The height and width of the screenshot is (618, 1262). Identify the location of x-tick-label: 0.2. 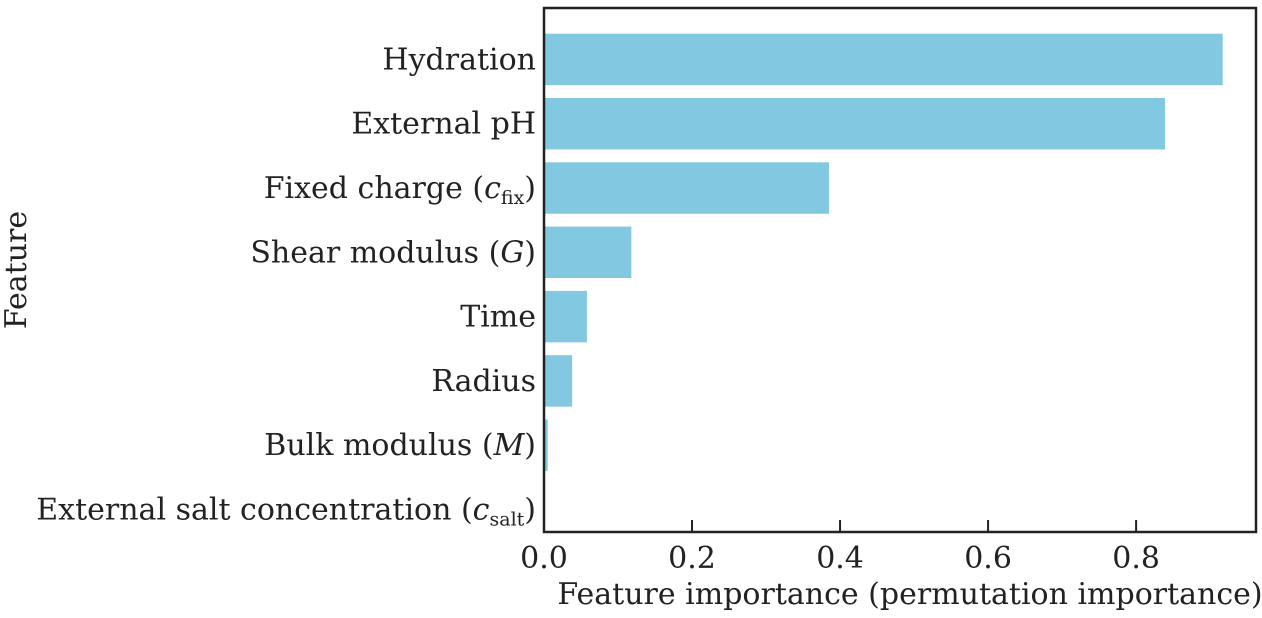
(692, 558).